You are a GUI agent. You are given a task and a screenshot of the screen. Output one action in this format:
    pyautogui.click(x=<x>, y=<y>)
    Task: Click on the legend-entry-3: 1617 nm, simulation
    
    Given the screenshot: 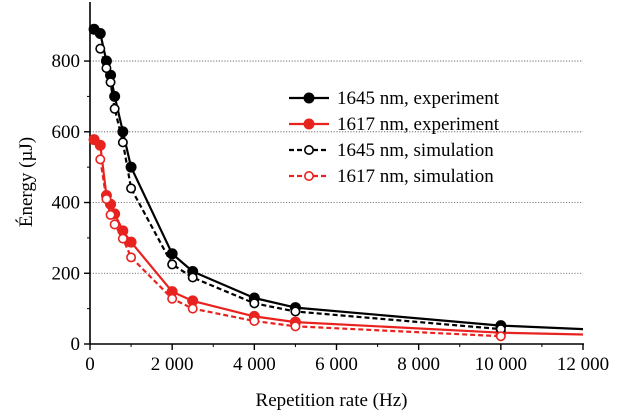 What is the action you would take?
    pyautogui.click(x=391, y=176)
    